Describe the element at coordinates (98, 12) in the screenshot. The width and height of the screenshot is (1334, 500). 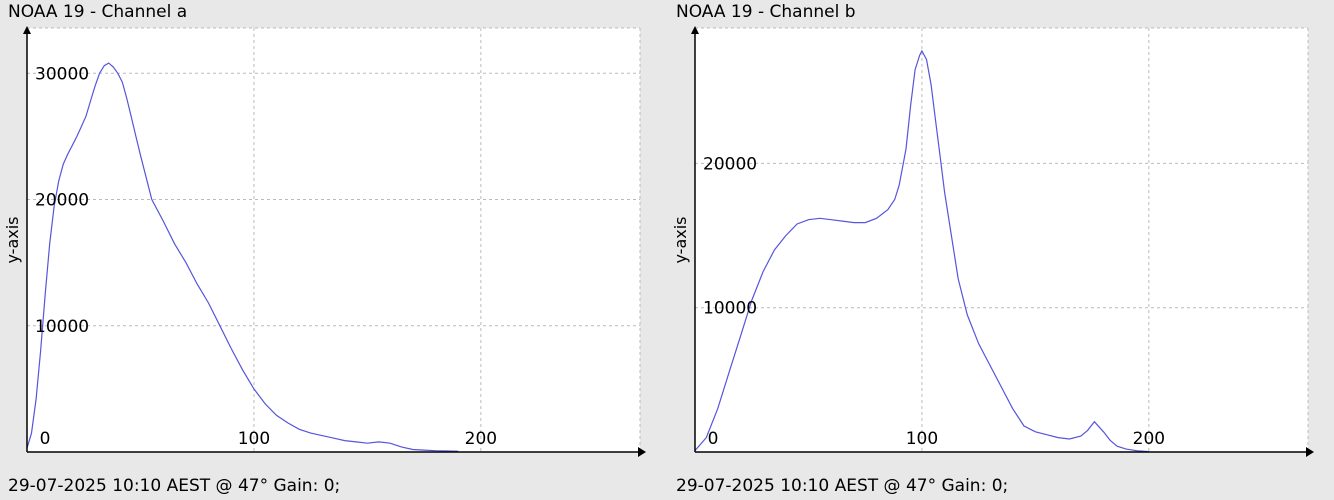
I see `chart-title: NOAA 19 - Channel a` at that location.